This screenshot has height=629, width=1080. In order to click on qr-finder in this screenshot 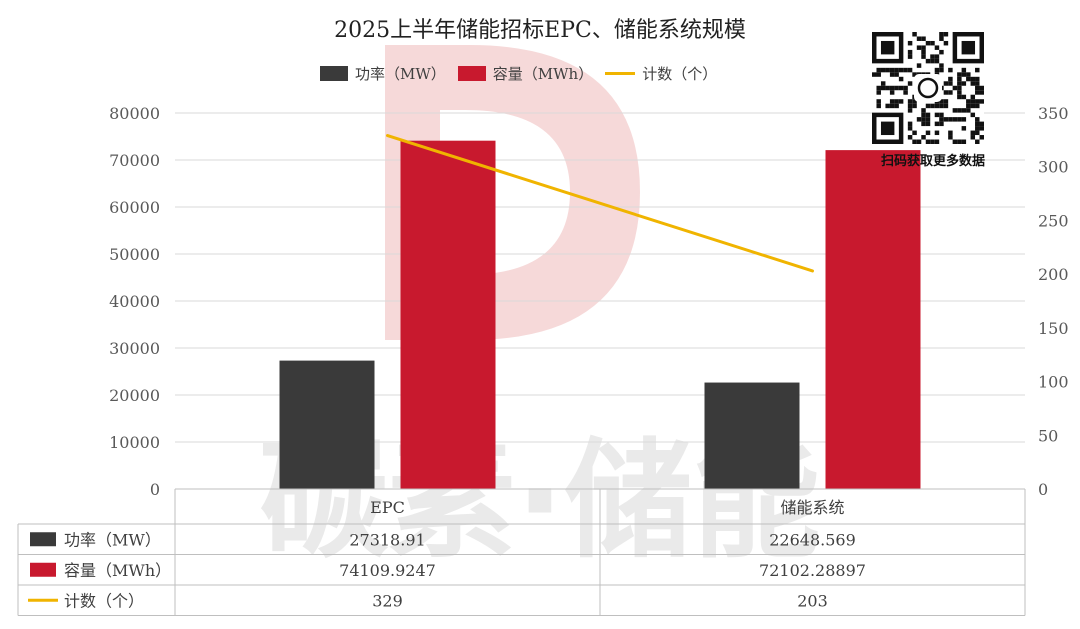, I will do `click(887, 47)`.